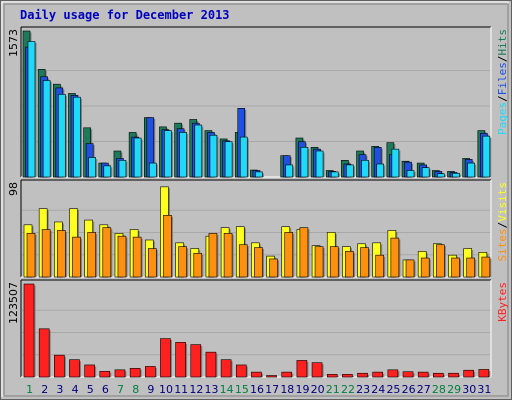  What do you see at coordinates (469, 389) in the screenshot?
I see `x-tick-label-30: 30` at bounding box center [469, 389].